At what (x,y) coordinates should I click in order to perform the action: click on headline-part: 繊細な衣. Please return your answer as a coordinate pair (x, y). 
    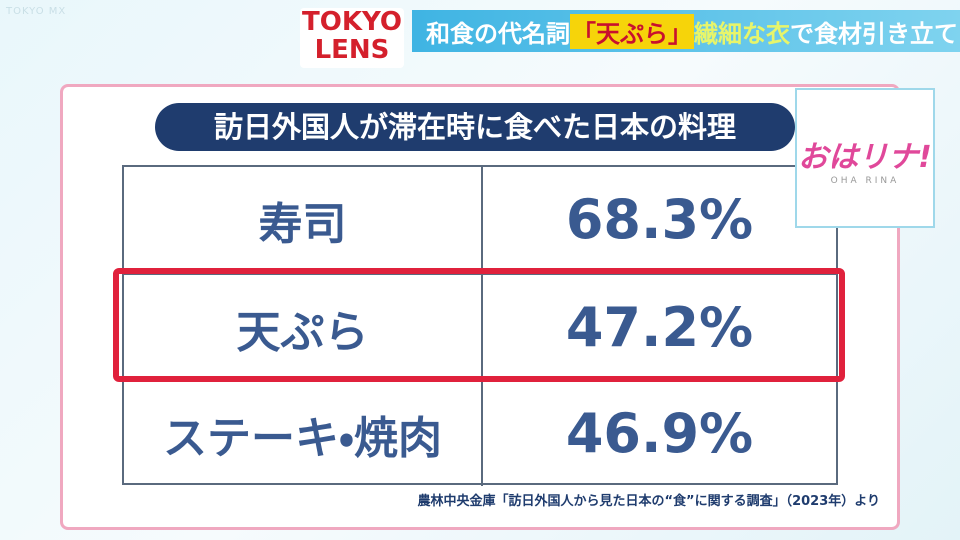
    Looking at the image, I should click on (742, 33).